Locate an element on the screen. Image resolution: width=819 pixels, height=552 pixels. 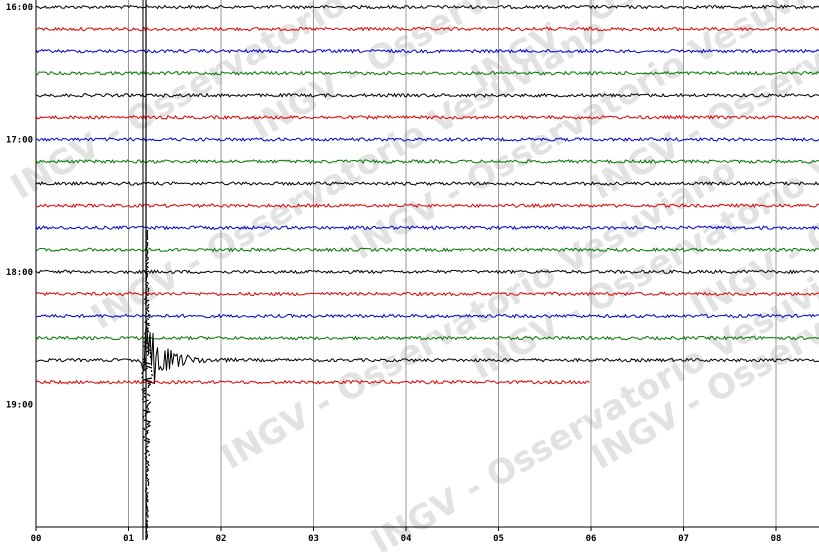
x-tick-label: 08 is located at coordinates (776, 539).